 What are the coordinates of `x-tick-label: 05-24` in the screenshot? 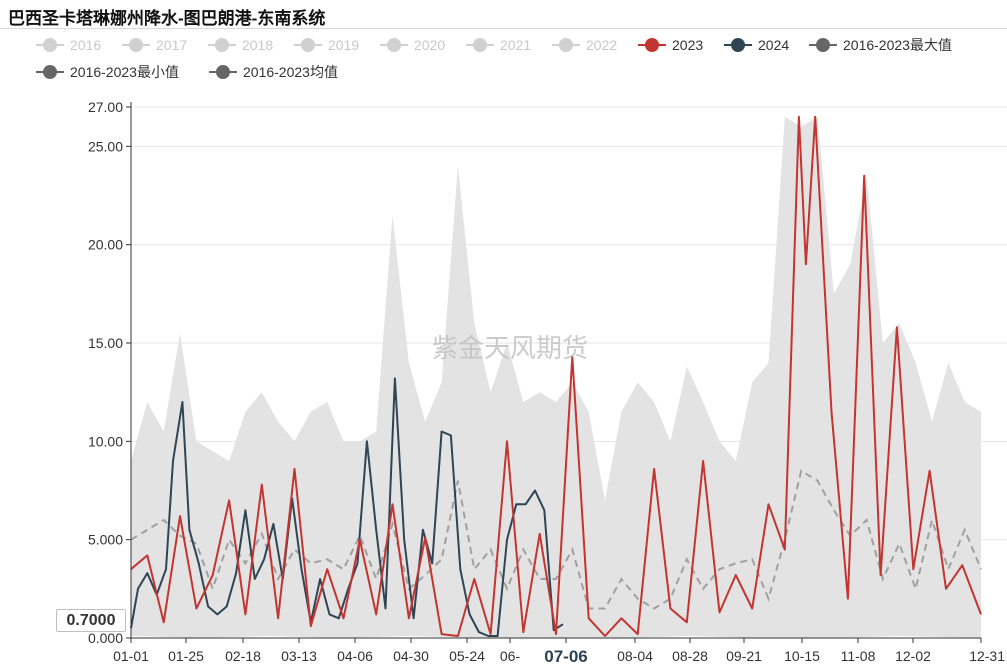 It's located at (467, 656).